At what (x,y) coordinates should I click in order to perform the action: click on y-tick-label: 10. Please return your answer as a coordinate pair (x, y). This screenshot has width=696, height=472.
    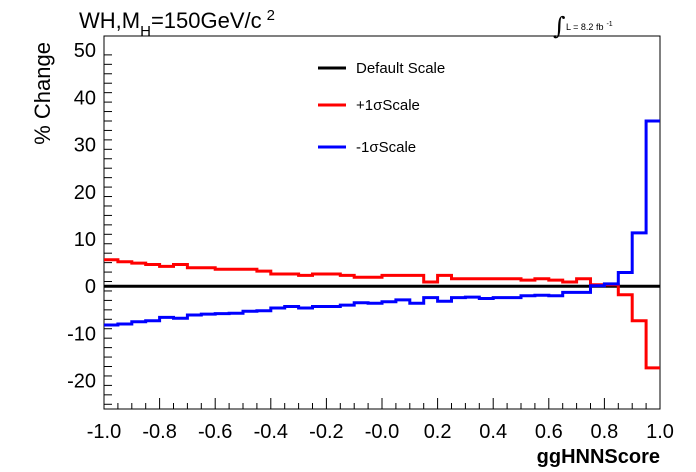
    Looking at the image, I should click on (85, 240).